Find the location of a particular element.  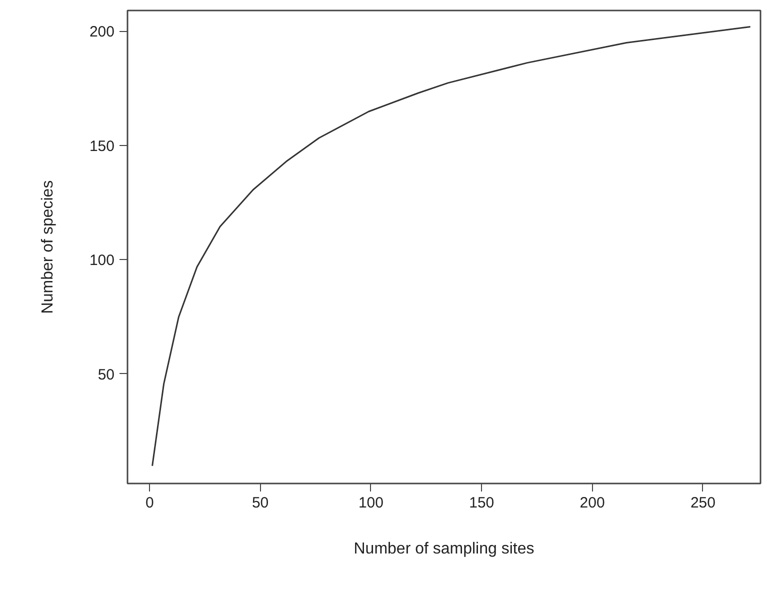

x-tick-label: 50 is located at coordinates (260, 503).